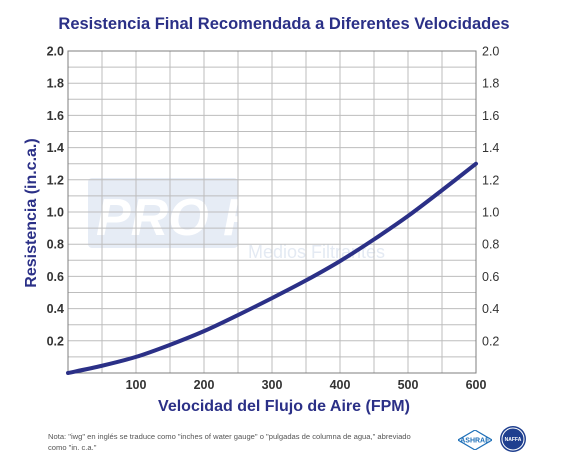 This screenshot has width=568, height=474. What do you see at coordinates (136, 385) in the screenshot?
I see `x-tick-label: 100` at bounding box center [136, 385].